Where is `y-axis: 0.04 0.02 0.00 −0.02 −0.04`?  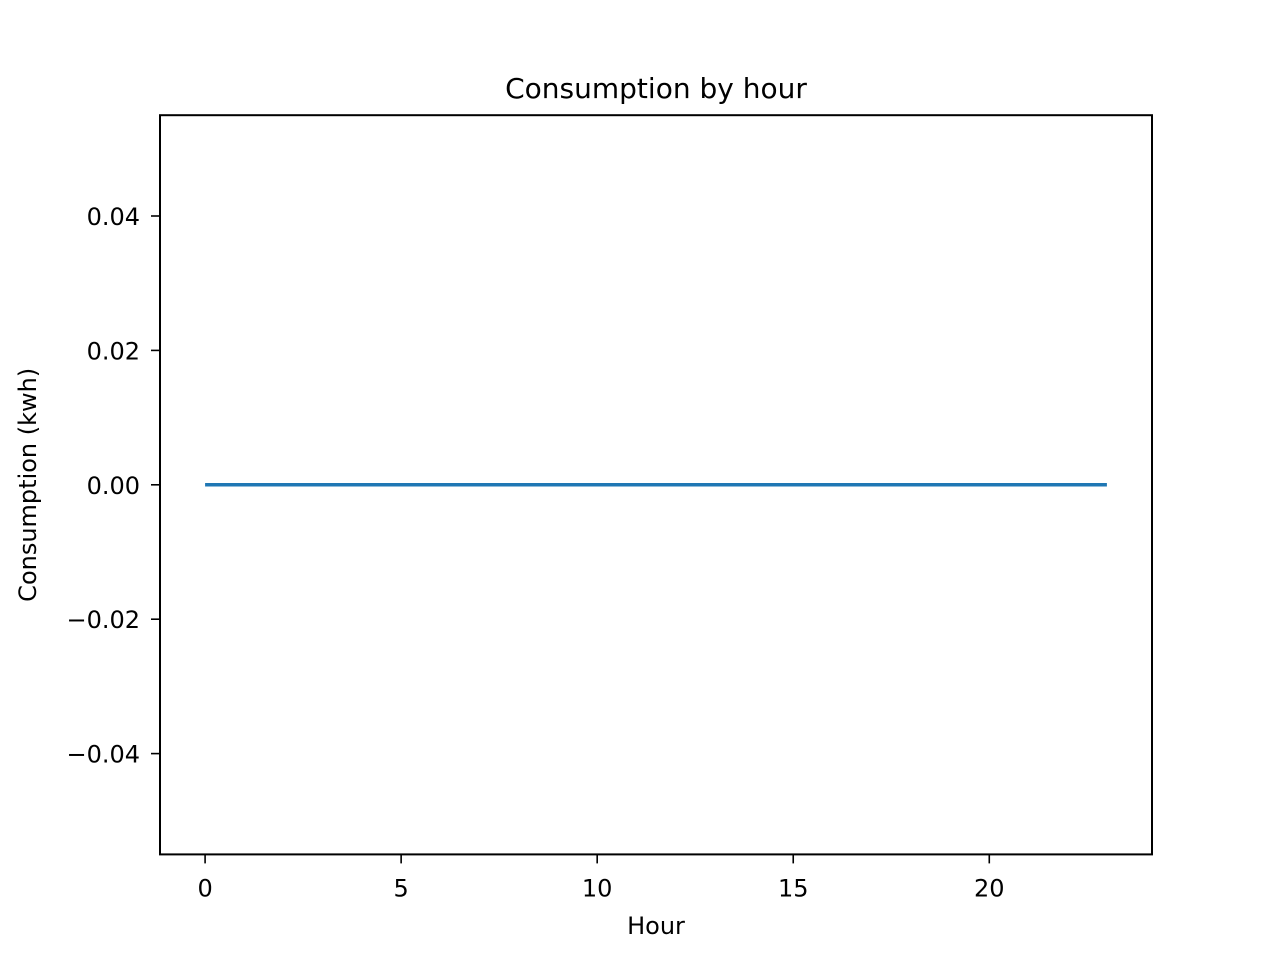 y-axis: 0.04 0.02 0.00 −0.02 −0.04 is located at coordinates (113, 486).